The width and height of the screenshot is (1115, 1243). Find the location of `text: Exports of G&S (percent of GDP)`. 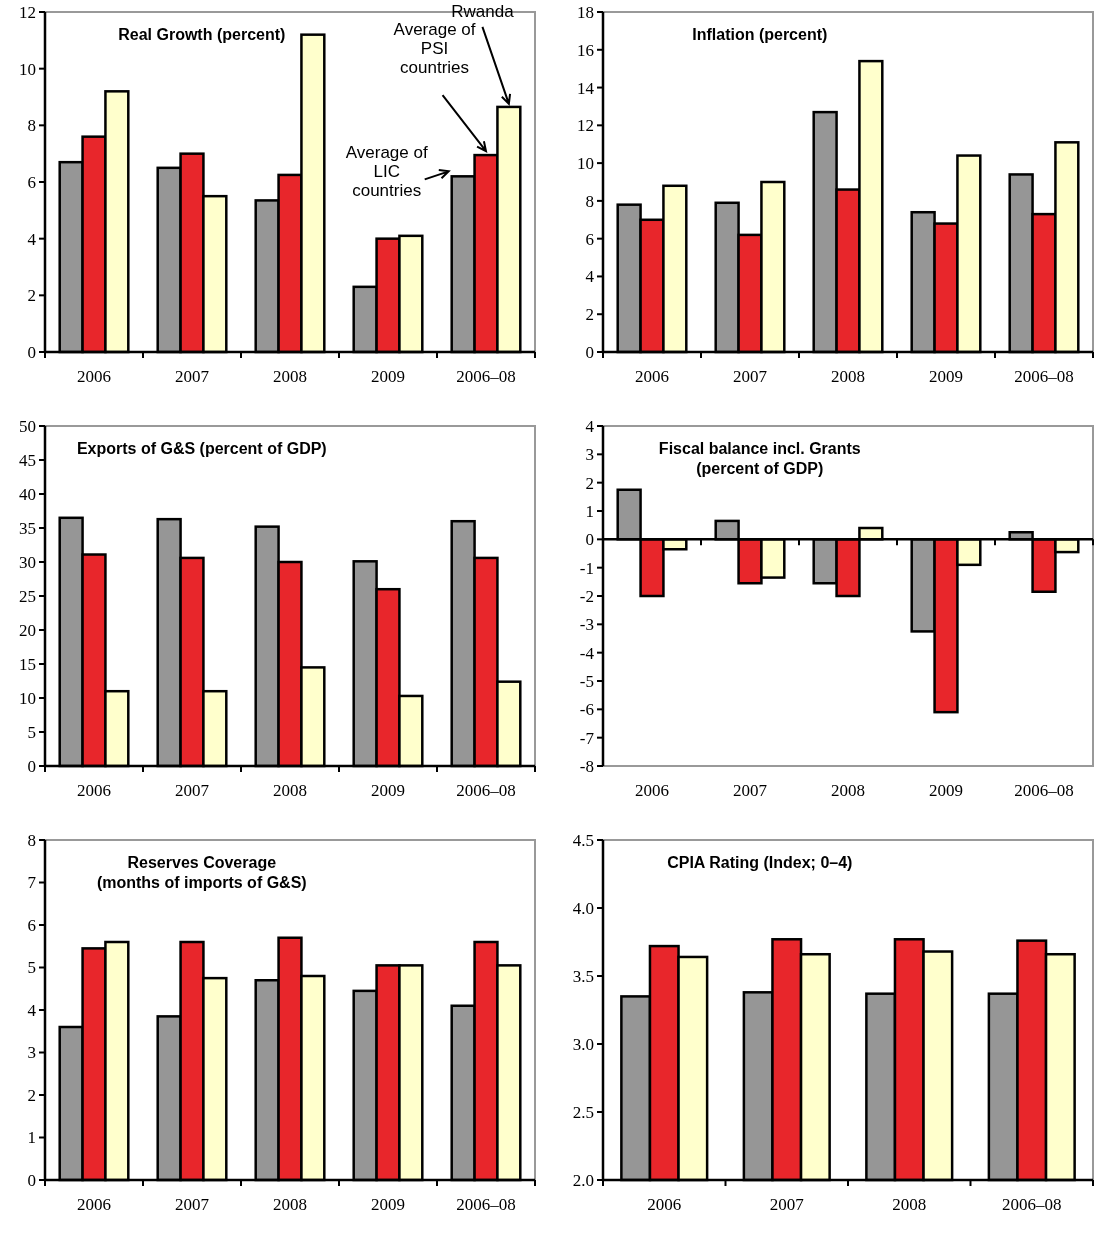

text: Exports of G&S (percent of GDP) is located at coordinates (201, 448).